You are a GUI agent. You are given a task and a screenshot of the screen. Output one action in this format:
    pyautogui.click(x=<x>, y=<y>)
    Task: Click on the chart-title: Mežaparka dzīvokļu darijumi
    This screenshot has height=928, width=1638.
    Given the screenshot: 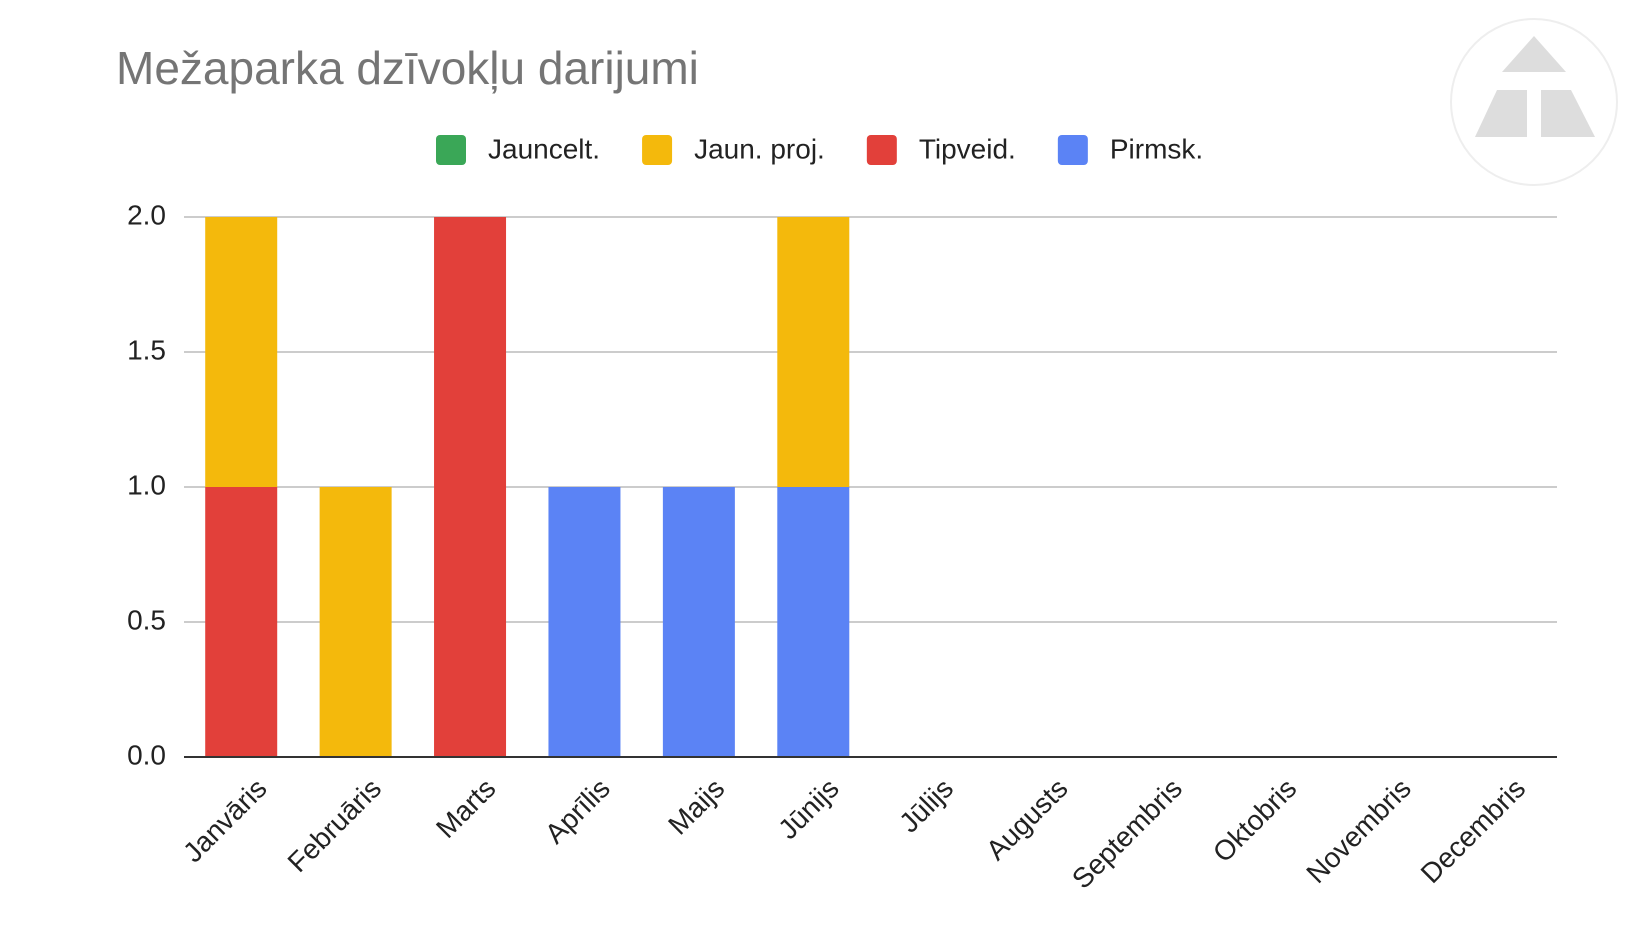 What is the action you would take?
    pyautogui.click(x=407, y=68)
    